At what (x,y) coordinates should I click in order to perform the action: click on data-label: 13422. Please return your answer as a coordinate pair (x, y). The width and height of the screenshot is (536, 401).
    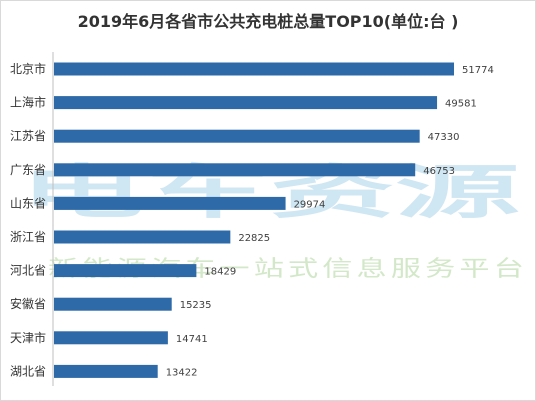
    Looking at the image, I should click on (182, 372).